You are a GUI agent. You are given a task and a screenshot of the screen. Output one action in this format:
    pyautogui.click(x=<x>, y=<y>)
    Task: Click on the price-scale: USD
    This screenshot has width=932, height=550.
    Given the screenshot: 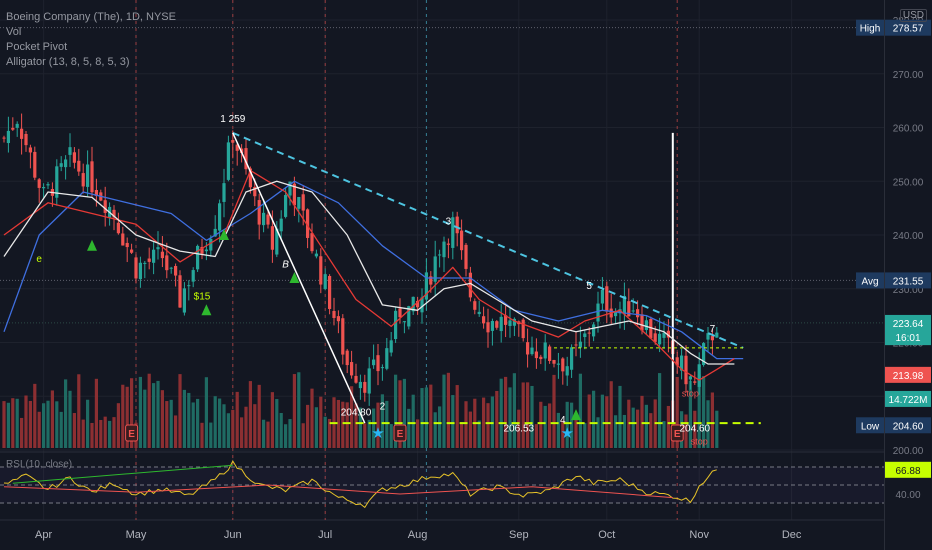 What is the action you would take?
    pyautogui.click(x=908, y=275)
    